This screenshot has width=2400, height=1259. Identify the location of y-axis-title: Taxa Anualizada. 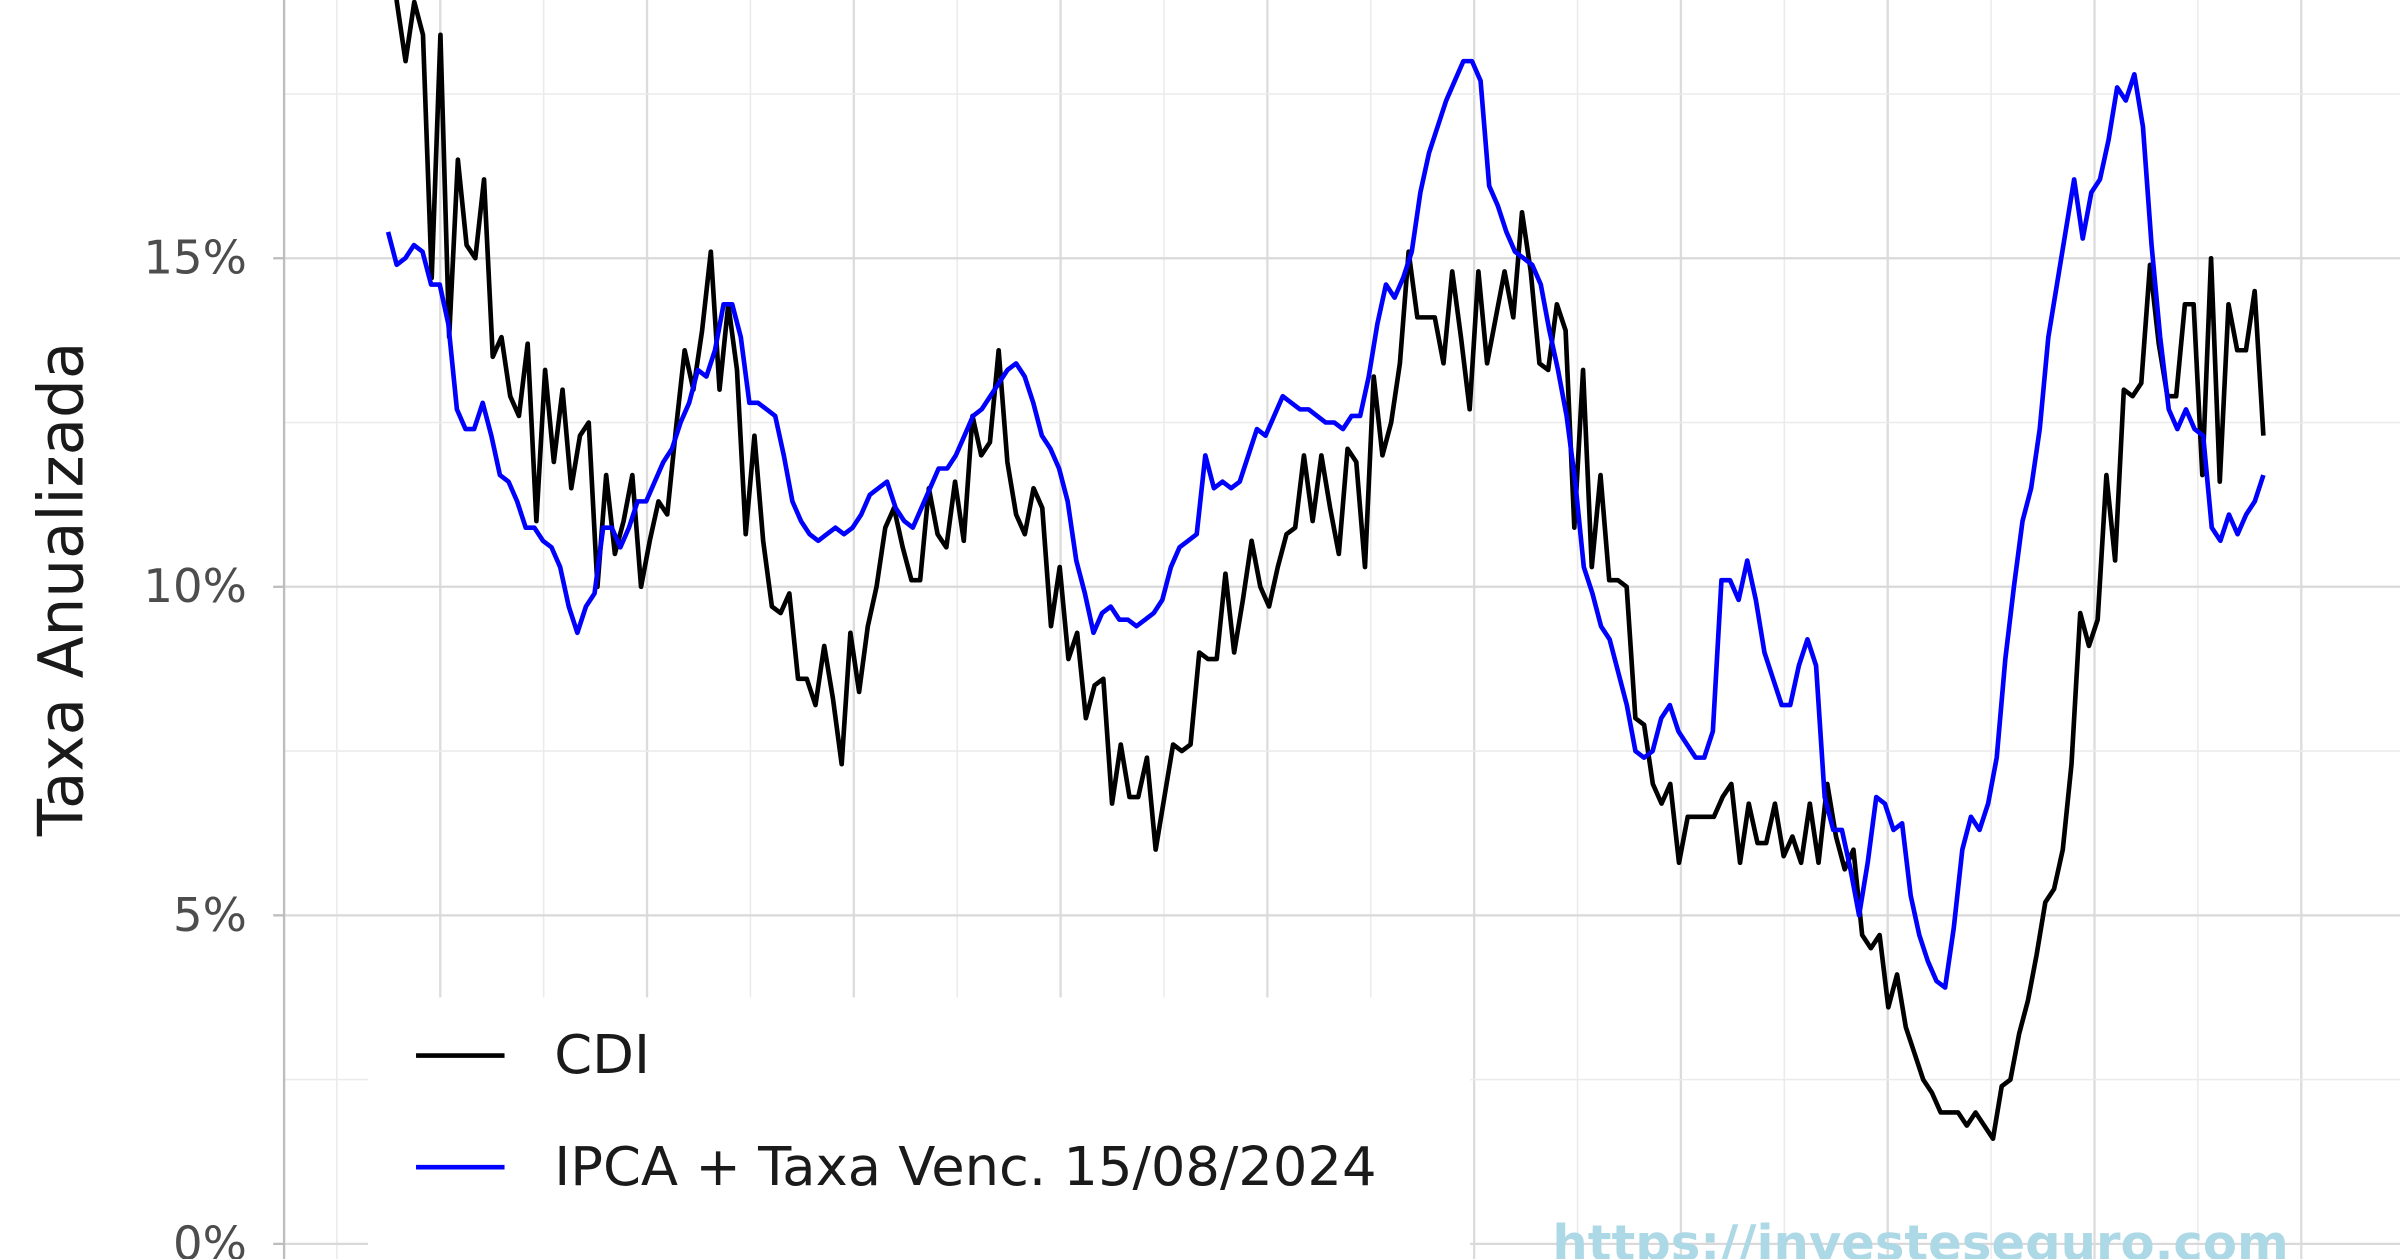
(61, 590).